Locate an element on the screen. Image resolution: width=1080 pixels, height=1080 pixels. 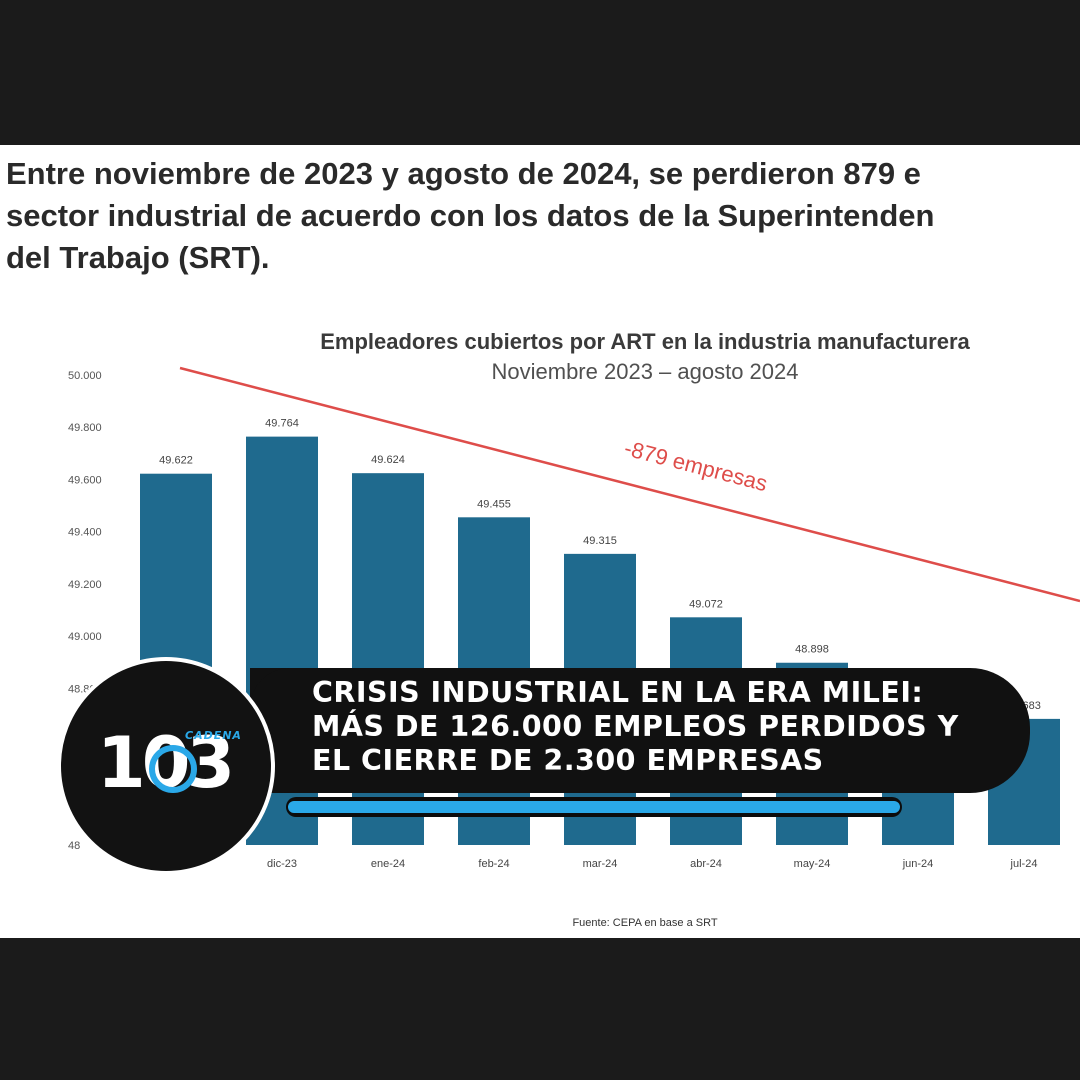
bottom-letterbox is located at coordinates (540, 1009).